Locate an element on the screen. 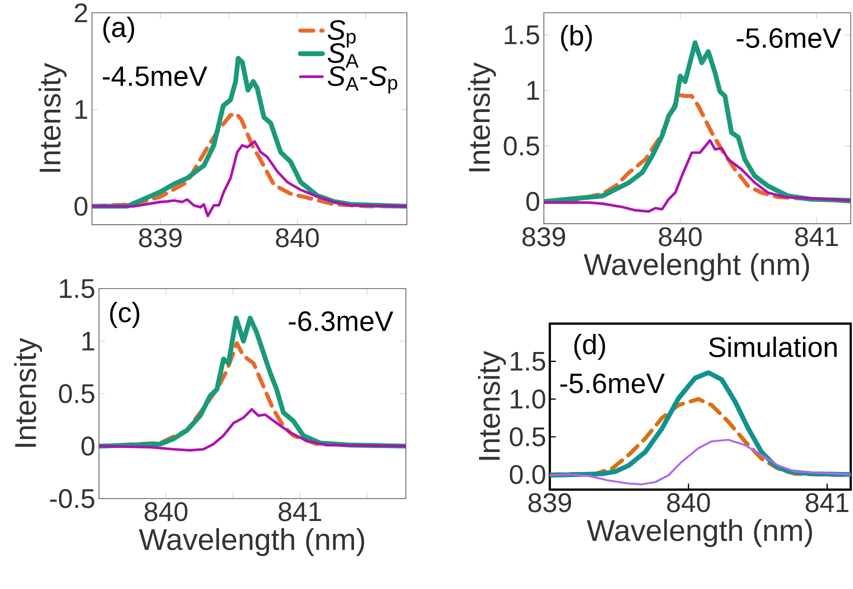  annotation: (a) is located at coordinates (118, 29).